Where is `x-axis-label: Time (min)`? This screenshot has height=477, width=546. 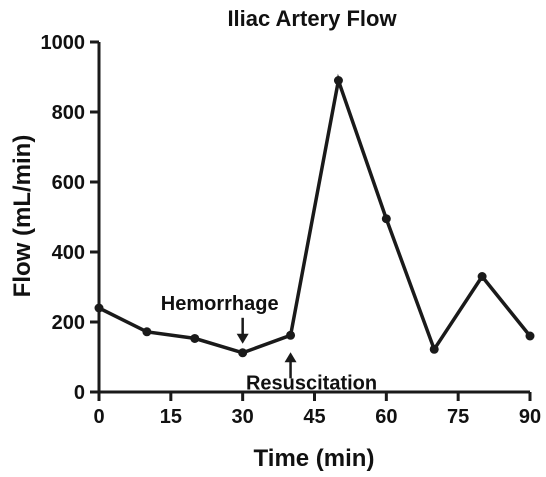
x-axis-label: Time (min) is located at coordinates (314, 458).